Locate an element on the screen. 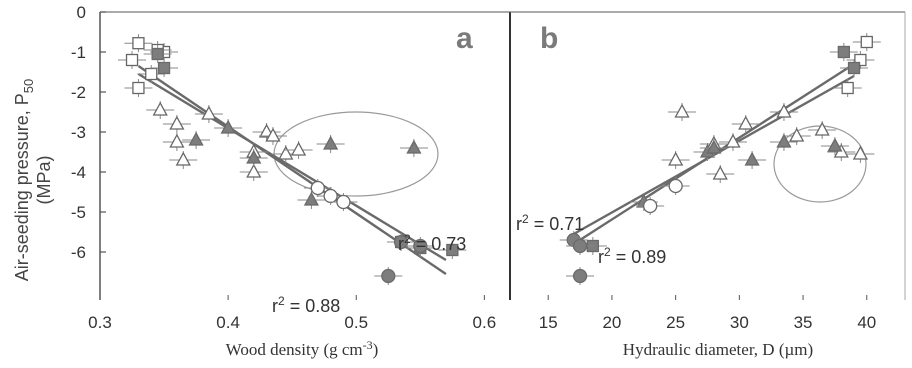 Image resolution: width=912 pixels, height=368 pixels. svg-text: Air-seeding pressure, P50 is located at coordinates (24, 180).